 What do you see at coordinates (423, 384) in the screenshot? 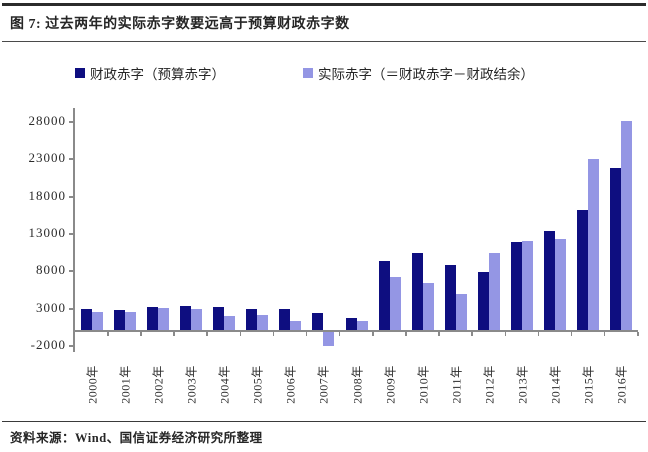
I see `x-tick-label: 2010年` at bounding box center [423, 384].